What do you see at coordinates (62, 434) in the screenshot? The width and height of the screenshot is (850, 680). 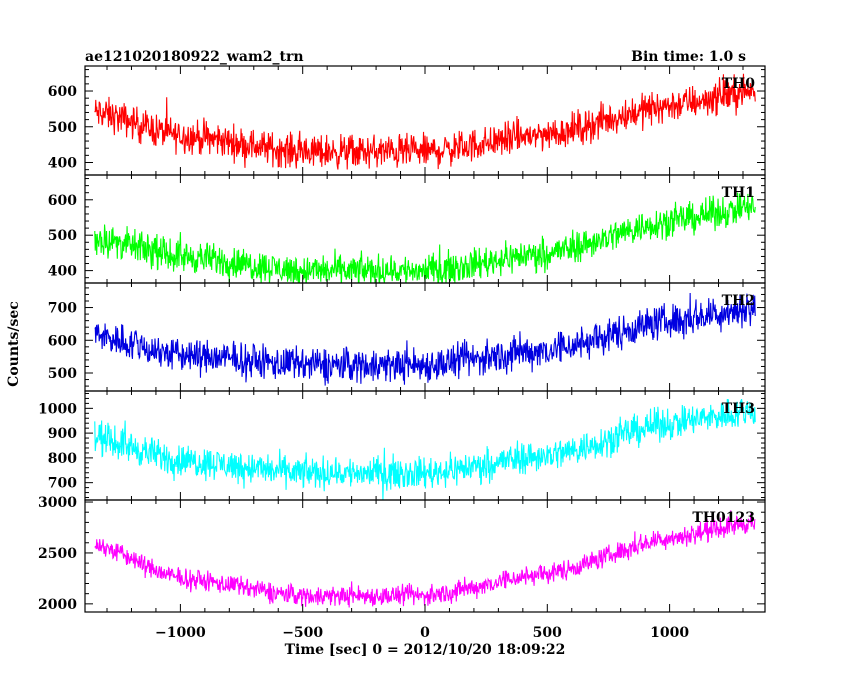 I see `y-tick-label: 900` at bounding box center [62, 434].